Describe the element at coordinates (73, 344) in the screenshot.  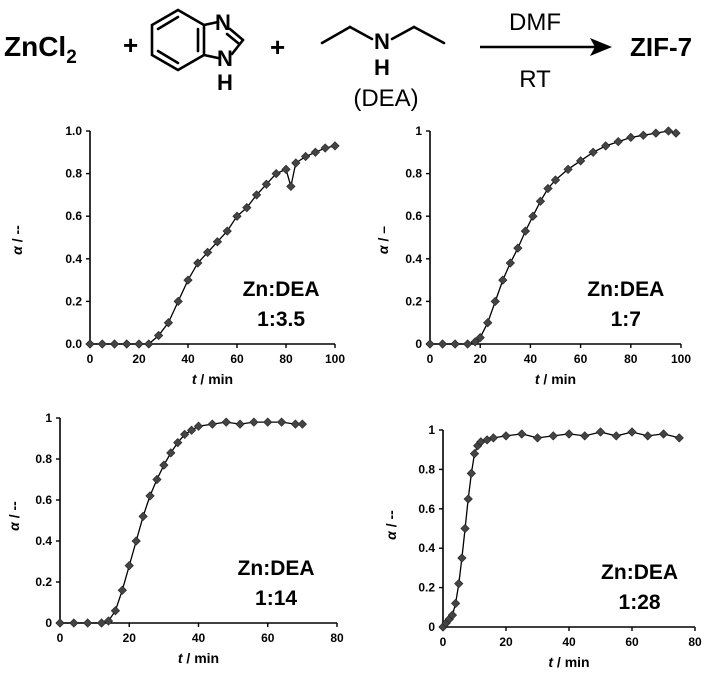
I see `panel1-y-tick-label-0: 0.0` at that location.